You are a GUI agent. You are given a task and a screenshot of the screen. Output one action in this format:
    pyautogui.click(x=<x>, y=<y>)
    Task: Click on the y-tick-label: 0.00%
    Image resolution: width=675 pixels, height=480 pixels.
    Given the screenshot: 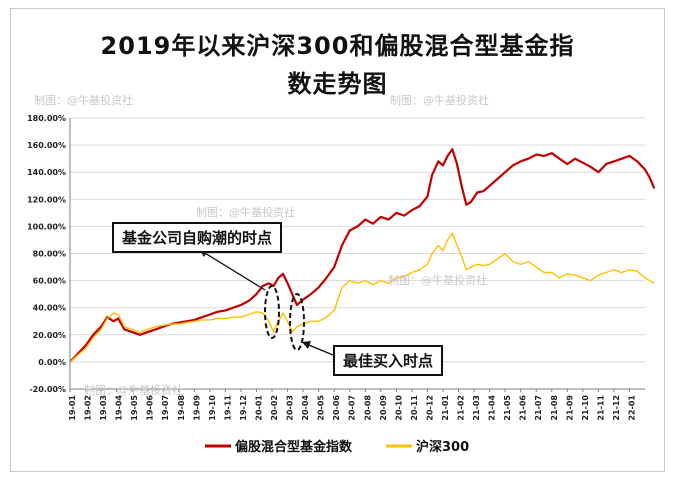 What is the action you would take?
    pyautogui.click(x=52, y=362)
    